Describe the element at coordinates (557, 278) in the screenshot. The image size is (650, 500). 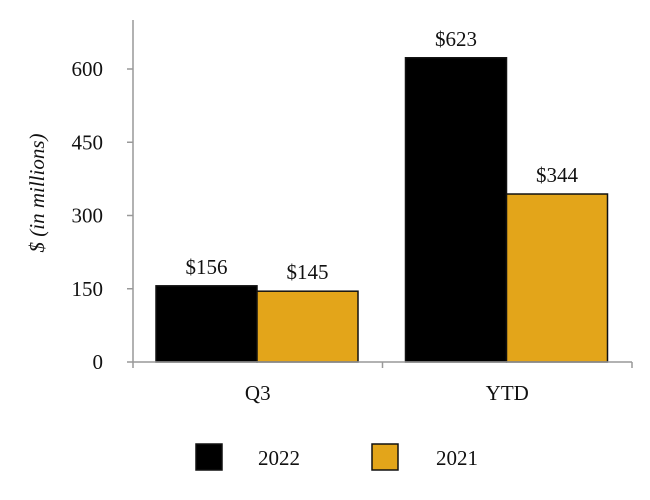
I see `bar-2021-ytd` at that location.